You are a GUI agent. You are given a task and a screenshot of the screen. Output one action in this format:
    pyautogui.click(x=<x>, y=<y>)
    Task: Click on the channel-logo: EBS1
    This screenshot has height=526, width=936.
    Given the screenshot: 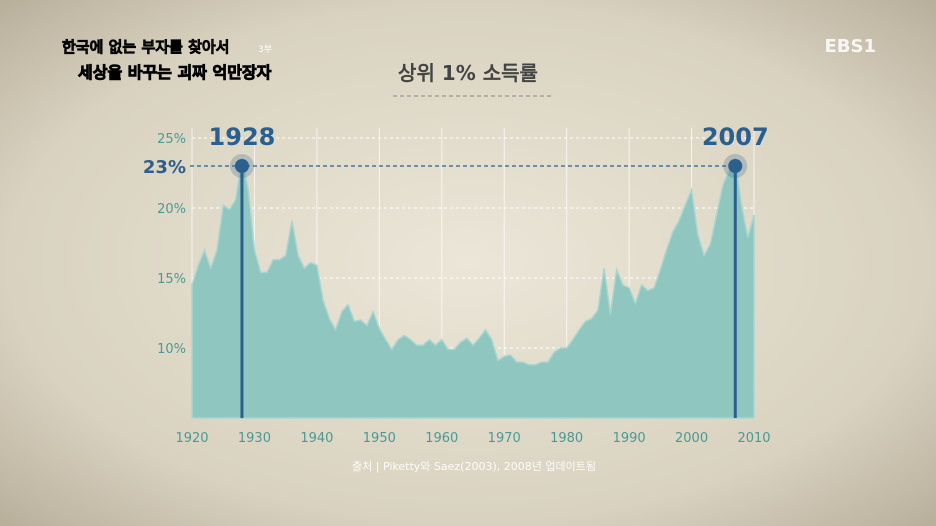 What is the action you would take?
    pyautogui.click(x=850, y=46)
    